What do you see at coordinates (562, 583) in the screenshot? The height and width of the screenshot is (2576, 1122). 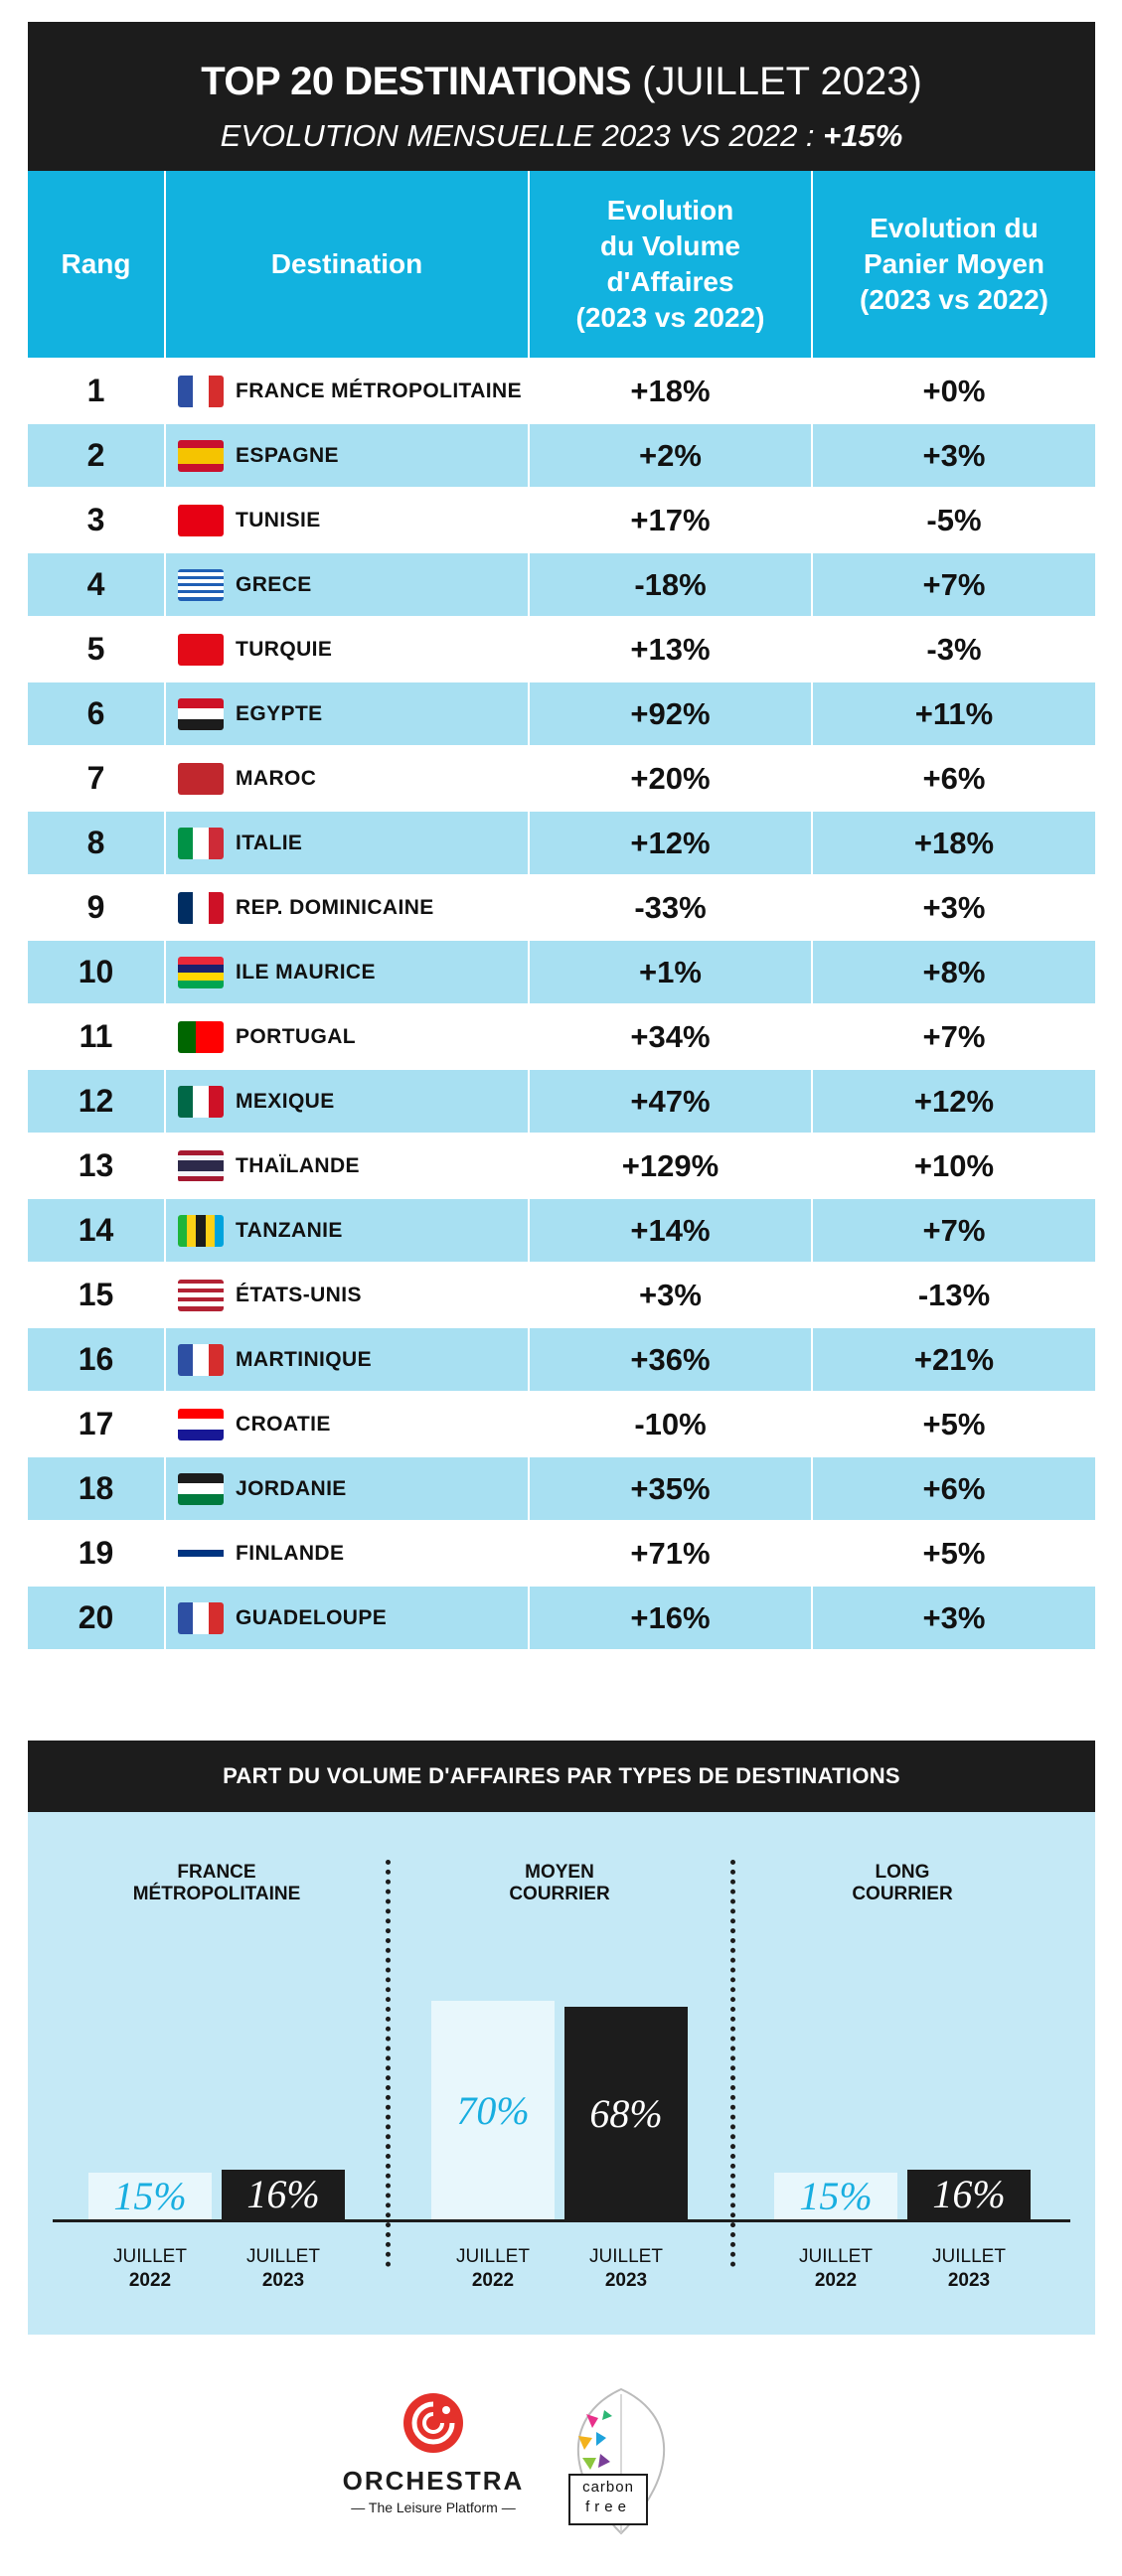 I see `table-row: 4 GRECE -18% +7%` at bounding box center [562, 583].